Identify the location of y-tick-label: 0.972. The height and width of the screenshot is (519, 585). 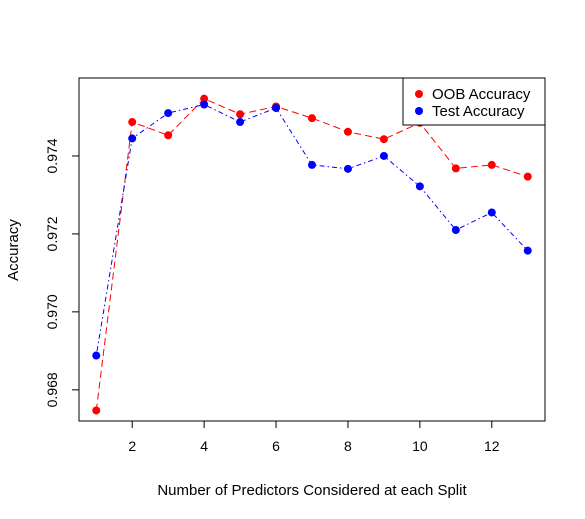
(52, 233).